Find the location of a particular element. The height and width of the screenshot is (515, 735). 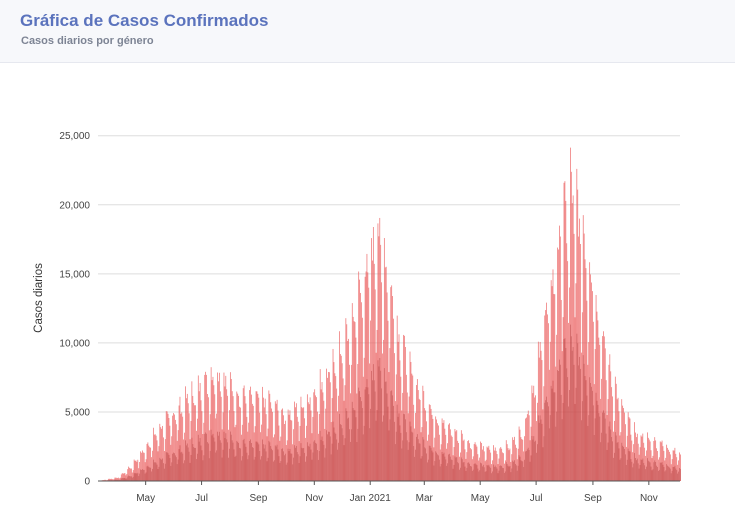

y-axis-ticks: 0 5,000 10,000 15,000 20,000 25,000 is located at coordinates (74, 309).